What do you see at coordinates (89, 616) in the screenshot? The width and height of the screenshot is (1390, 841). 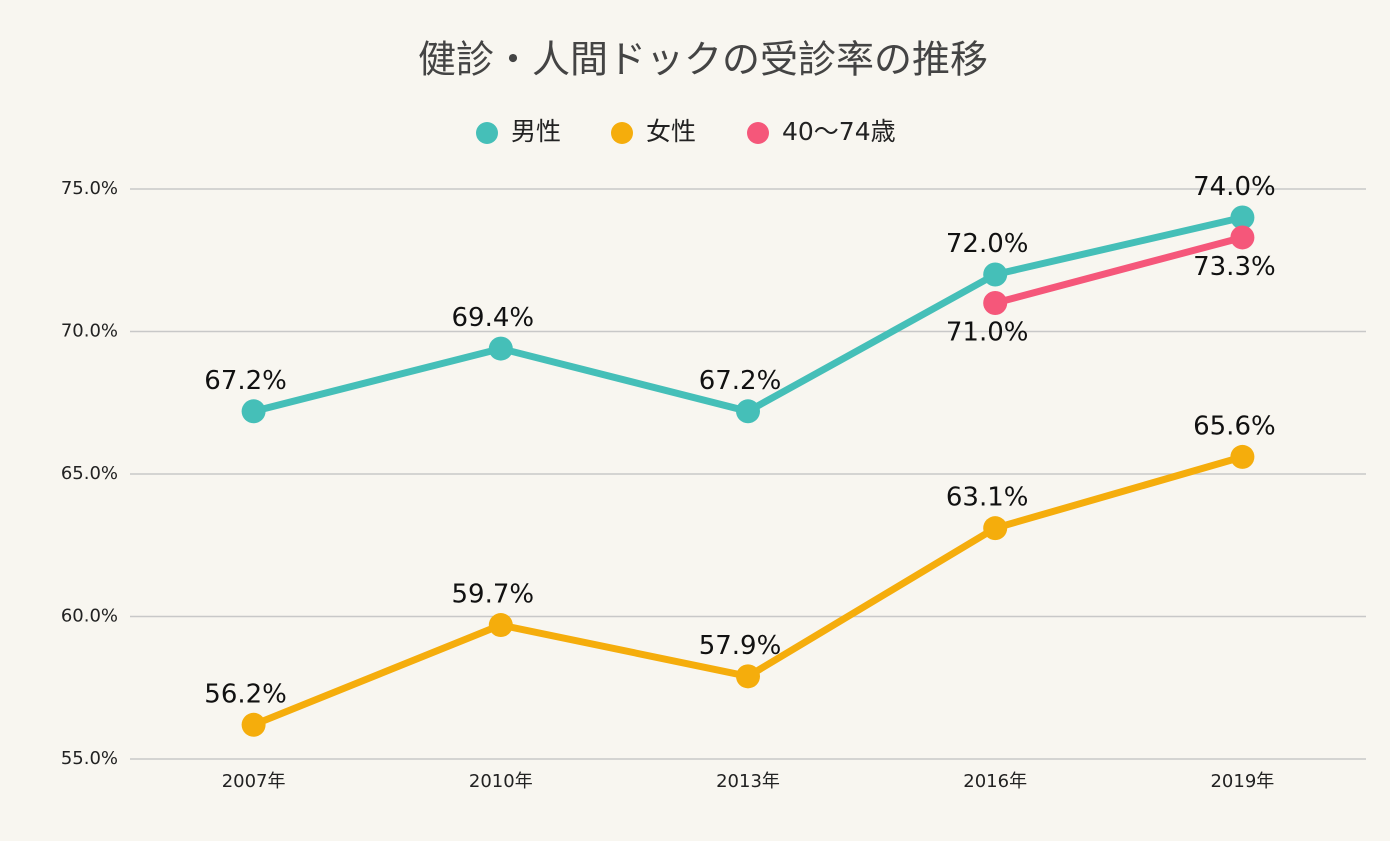 I see `y-tick-label: 60.0%` at bounding box center [89, 616].